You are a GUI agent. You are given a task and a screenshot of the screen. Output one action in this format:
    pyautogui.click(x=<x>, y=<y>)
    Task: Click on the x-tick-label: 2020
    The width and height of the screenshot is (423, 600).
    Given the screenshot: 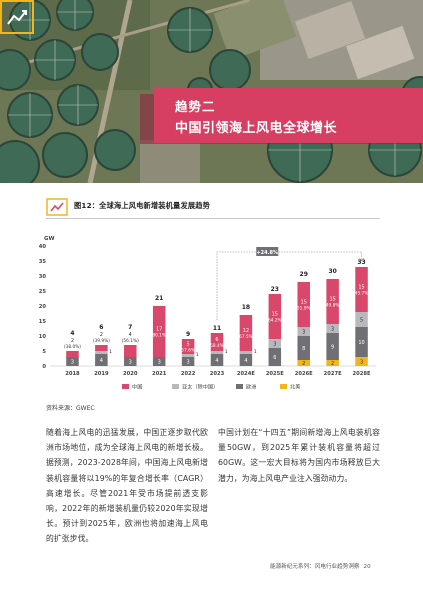 What is the action you would take?
    pyautogui.click(x=130, y=374)
    